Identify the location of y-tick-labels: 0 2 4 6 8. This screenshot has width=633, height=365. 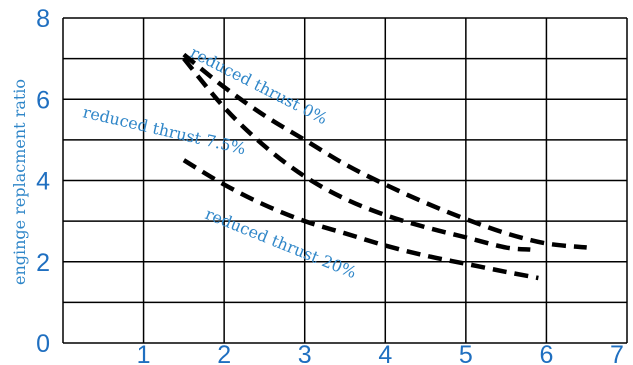
(43, 181).